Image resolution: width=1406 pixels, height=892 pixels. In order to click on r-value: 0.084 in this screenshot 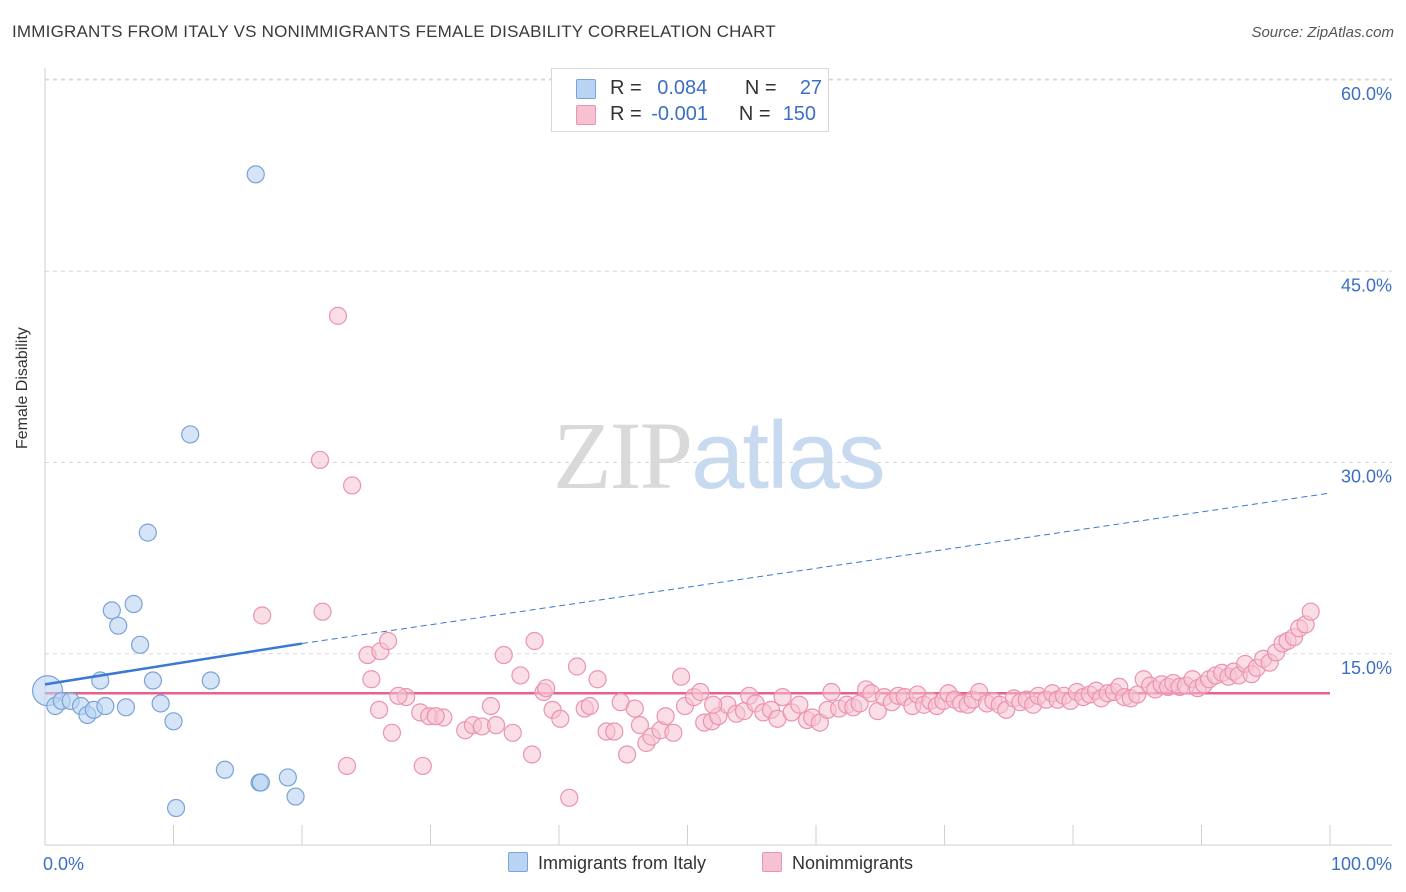, I will do `click(682, 88)`.